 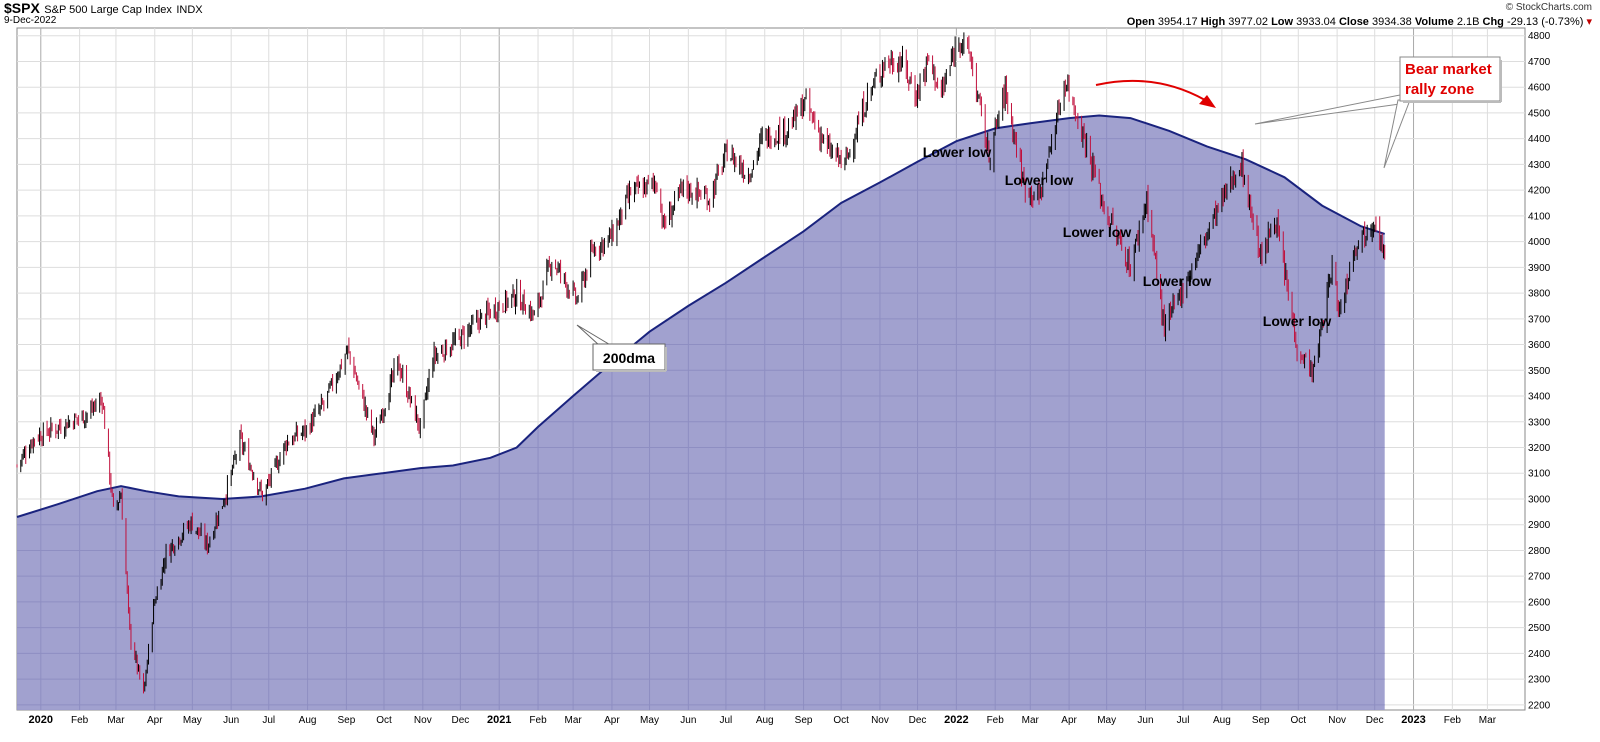 What do you see at coordinates (1539, 294) in the screenshot?
I see `y-tick-label: 3800` at bounding box center [1539, 294].